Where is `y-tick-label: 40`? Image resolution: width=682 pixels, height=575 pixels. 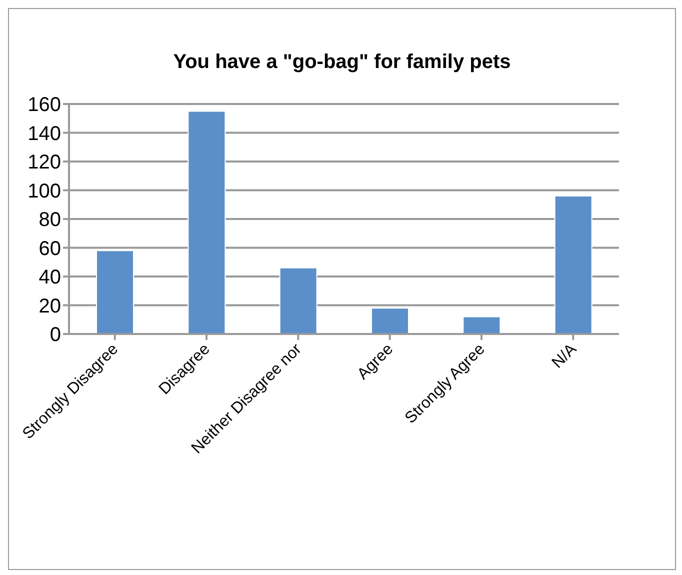
y-tick-label: 40 is located at coordinates (49, 277).